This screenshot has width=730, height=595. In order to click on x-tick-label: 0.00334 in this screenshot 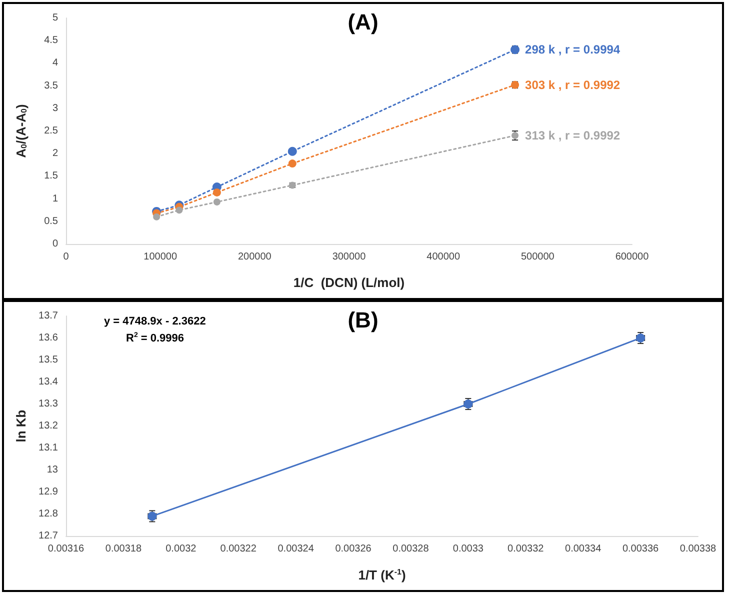, I will do `click(583, 549)`.